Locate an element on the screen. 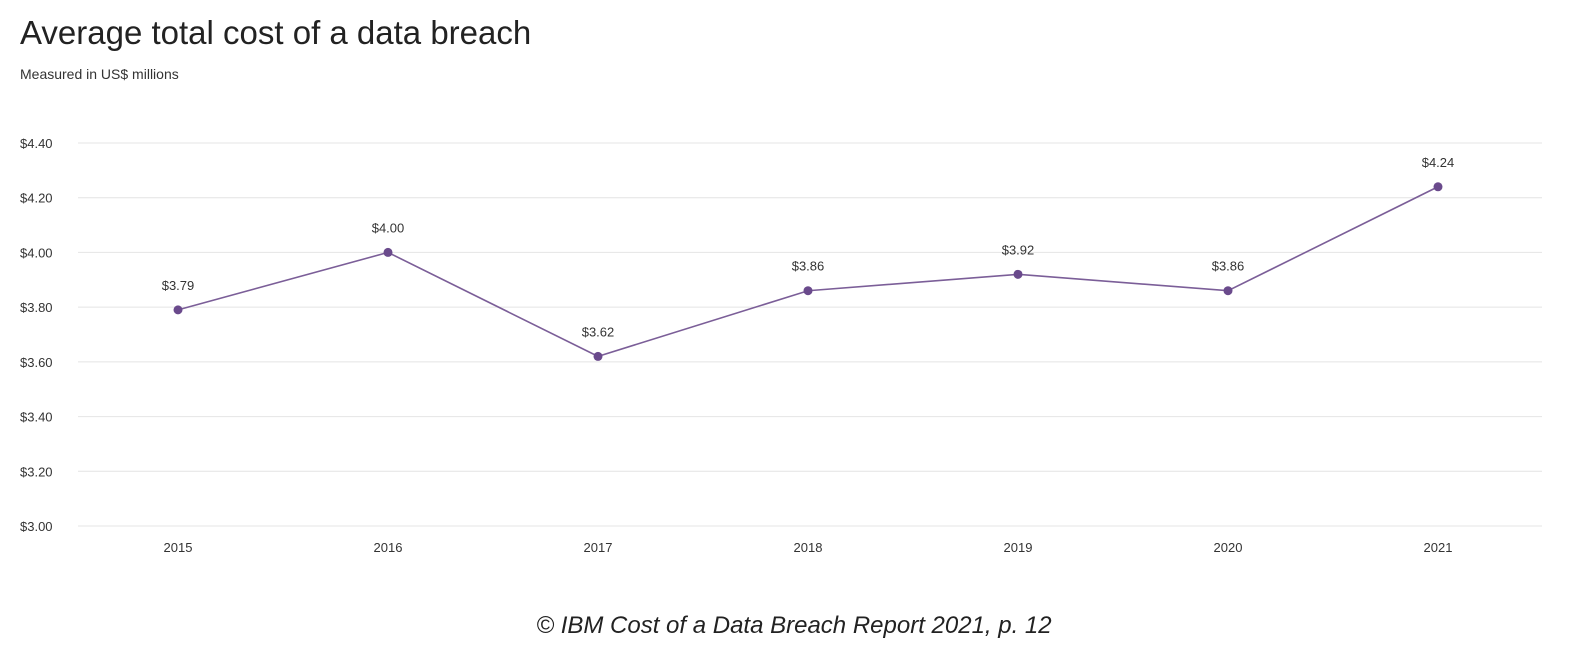 The height and width of the screenshot is (652, 1588). y-tick-label: $4.20 is located at coordinates (36, 198).